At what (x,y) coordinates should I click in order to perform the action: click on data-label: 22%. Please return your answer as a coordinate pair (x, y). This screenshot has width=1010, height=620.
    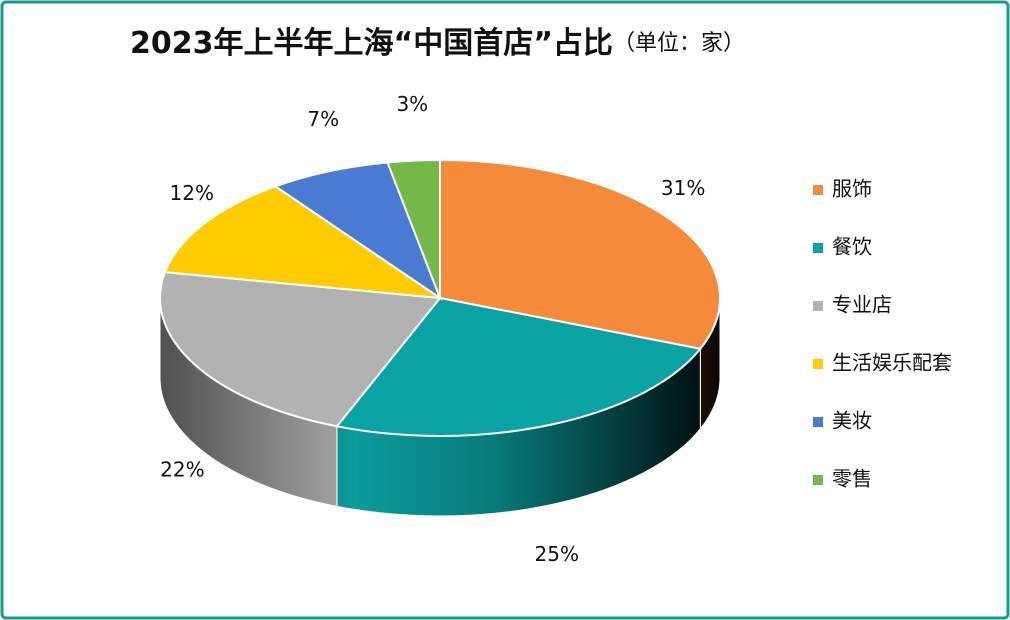
    Looking at the image, I should click on (182, 470).